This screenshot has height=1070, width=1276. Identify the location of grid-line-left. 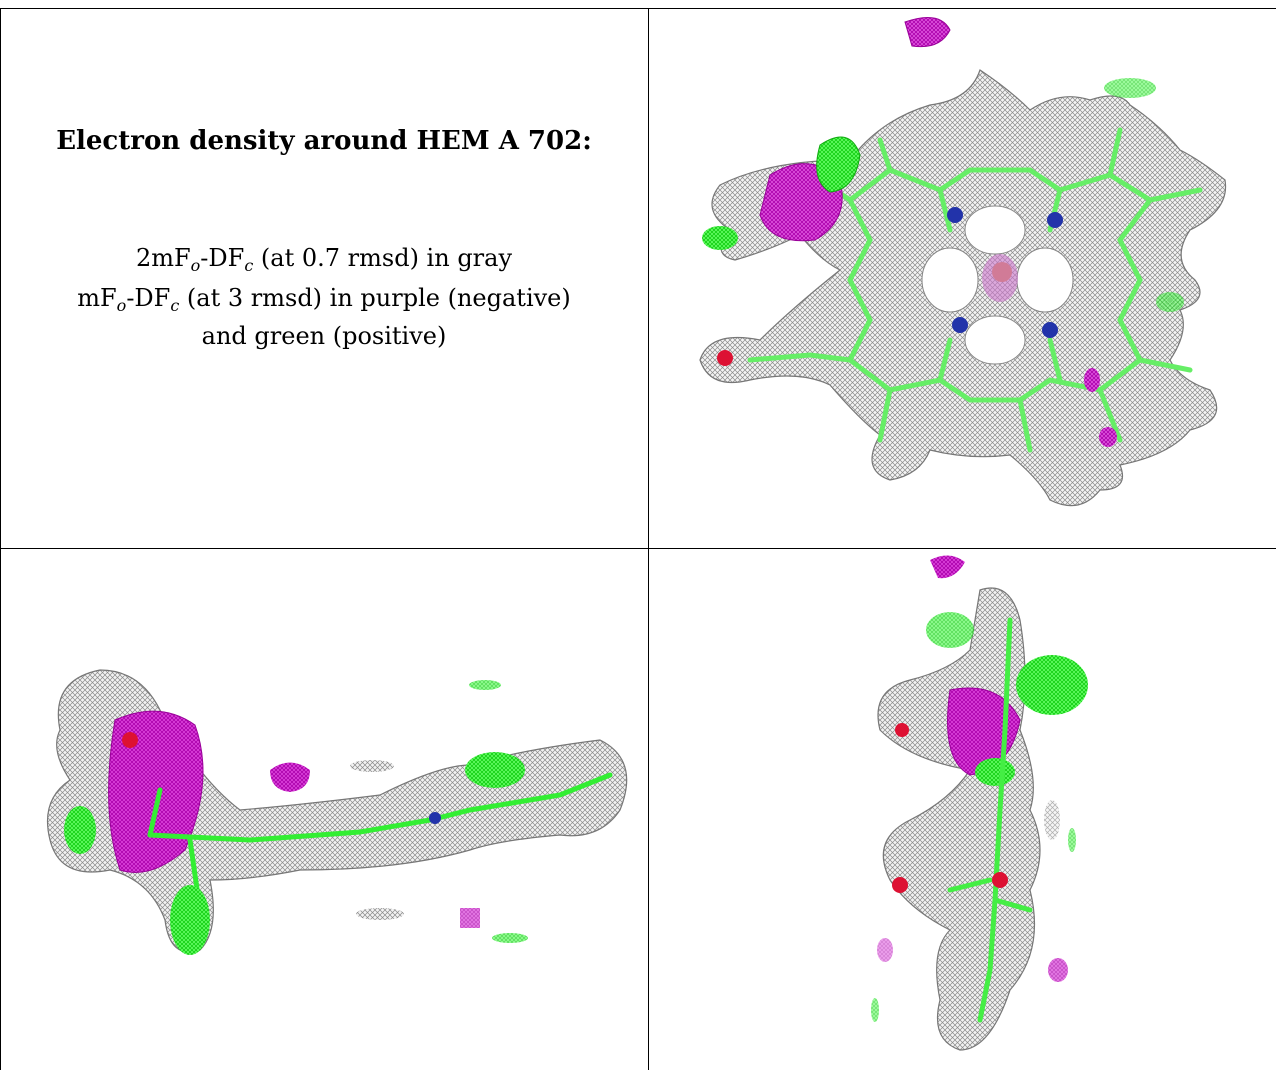
(0, 539).